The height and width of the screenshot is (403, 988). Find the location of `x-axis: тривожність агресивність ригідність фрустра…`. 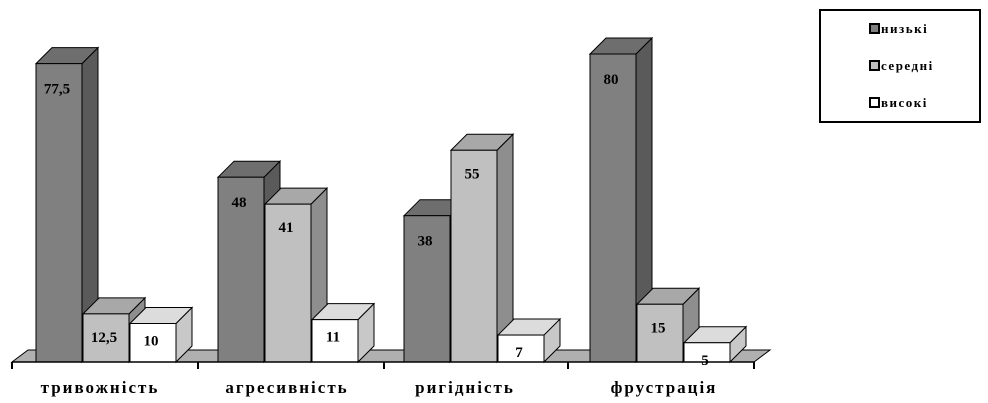

x-axis: тривожність агресивність ригідність фрустра… is located at coordinates (383, 379).